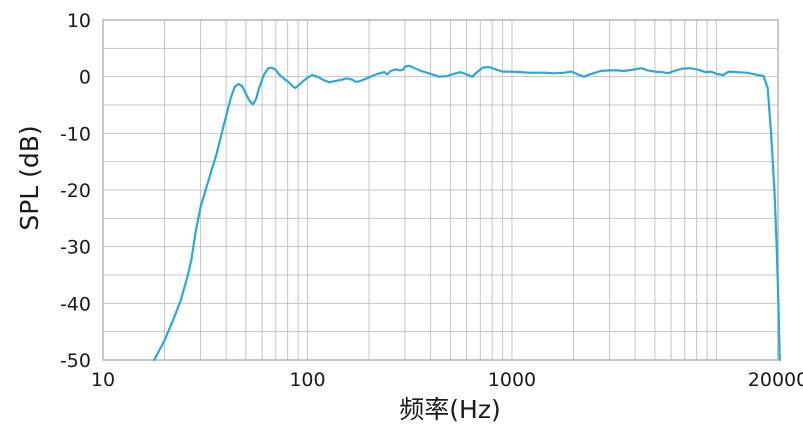  I want to click on x-tick-labels: 10 100 1000 20000, so click(447, 380).